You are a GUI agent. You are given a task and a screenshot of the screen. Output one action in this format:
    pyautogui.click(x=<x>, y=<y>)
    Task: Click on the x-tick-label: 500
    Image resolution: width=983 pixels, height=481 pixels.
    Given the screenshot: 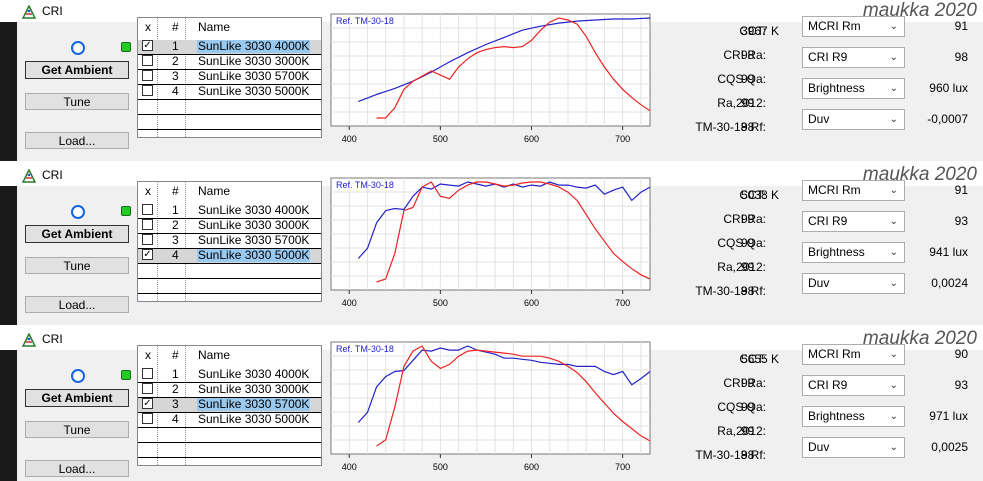 What is the action you would take?
    pyautogui.click(x=440, y=303)
    